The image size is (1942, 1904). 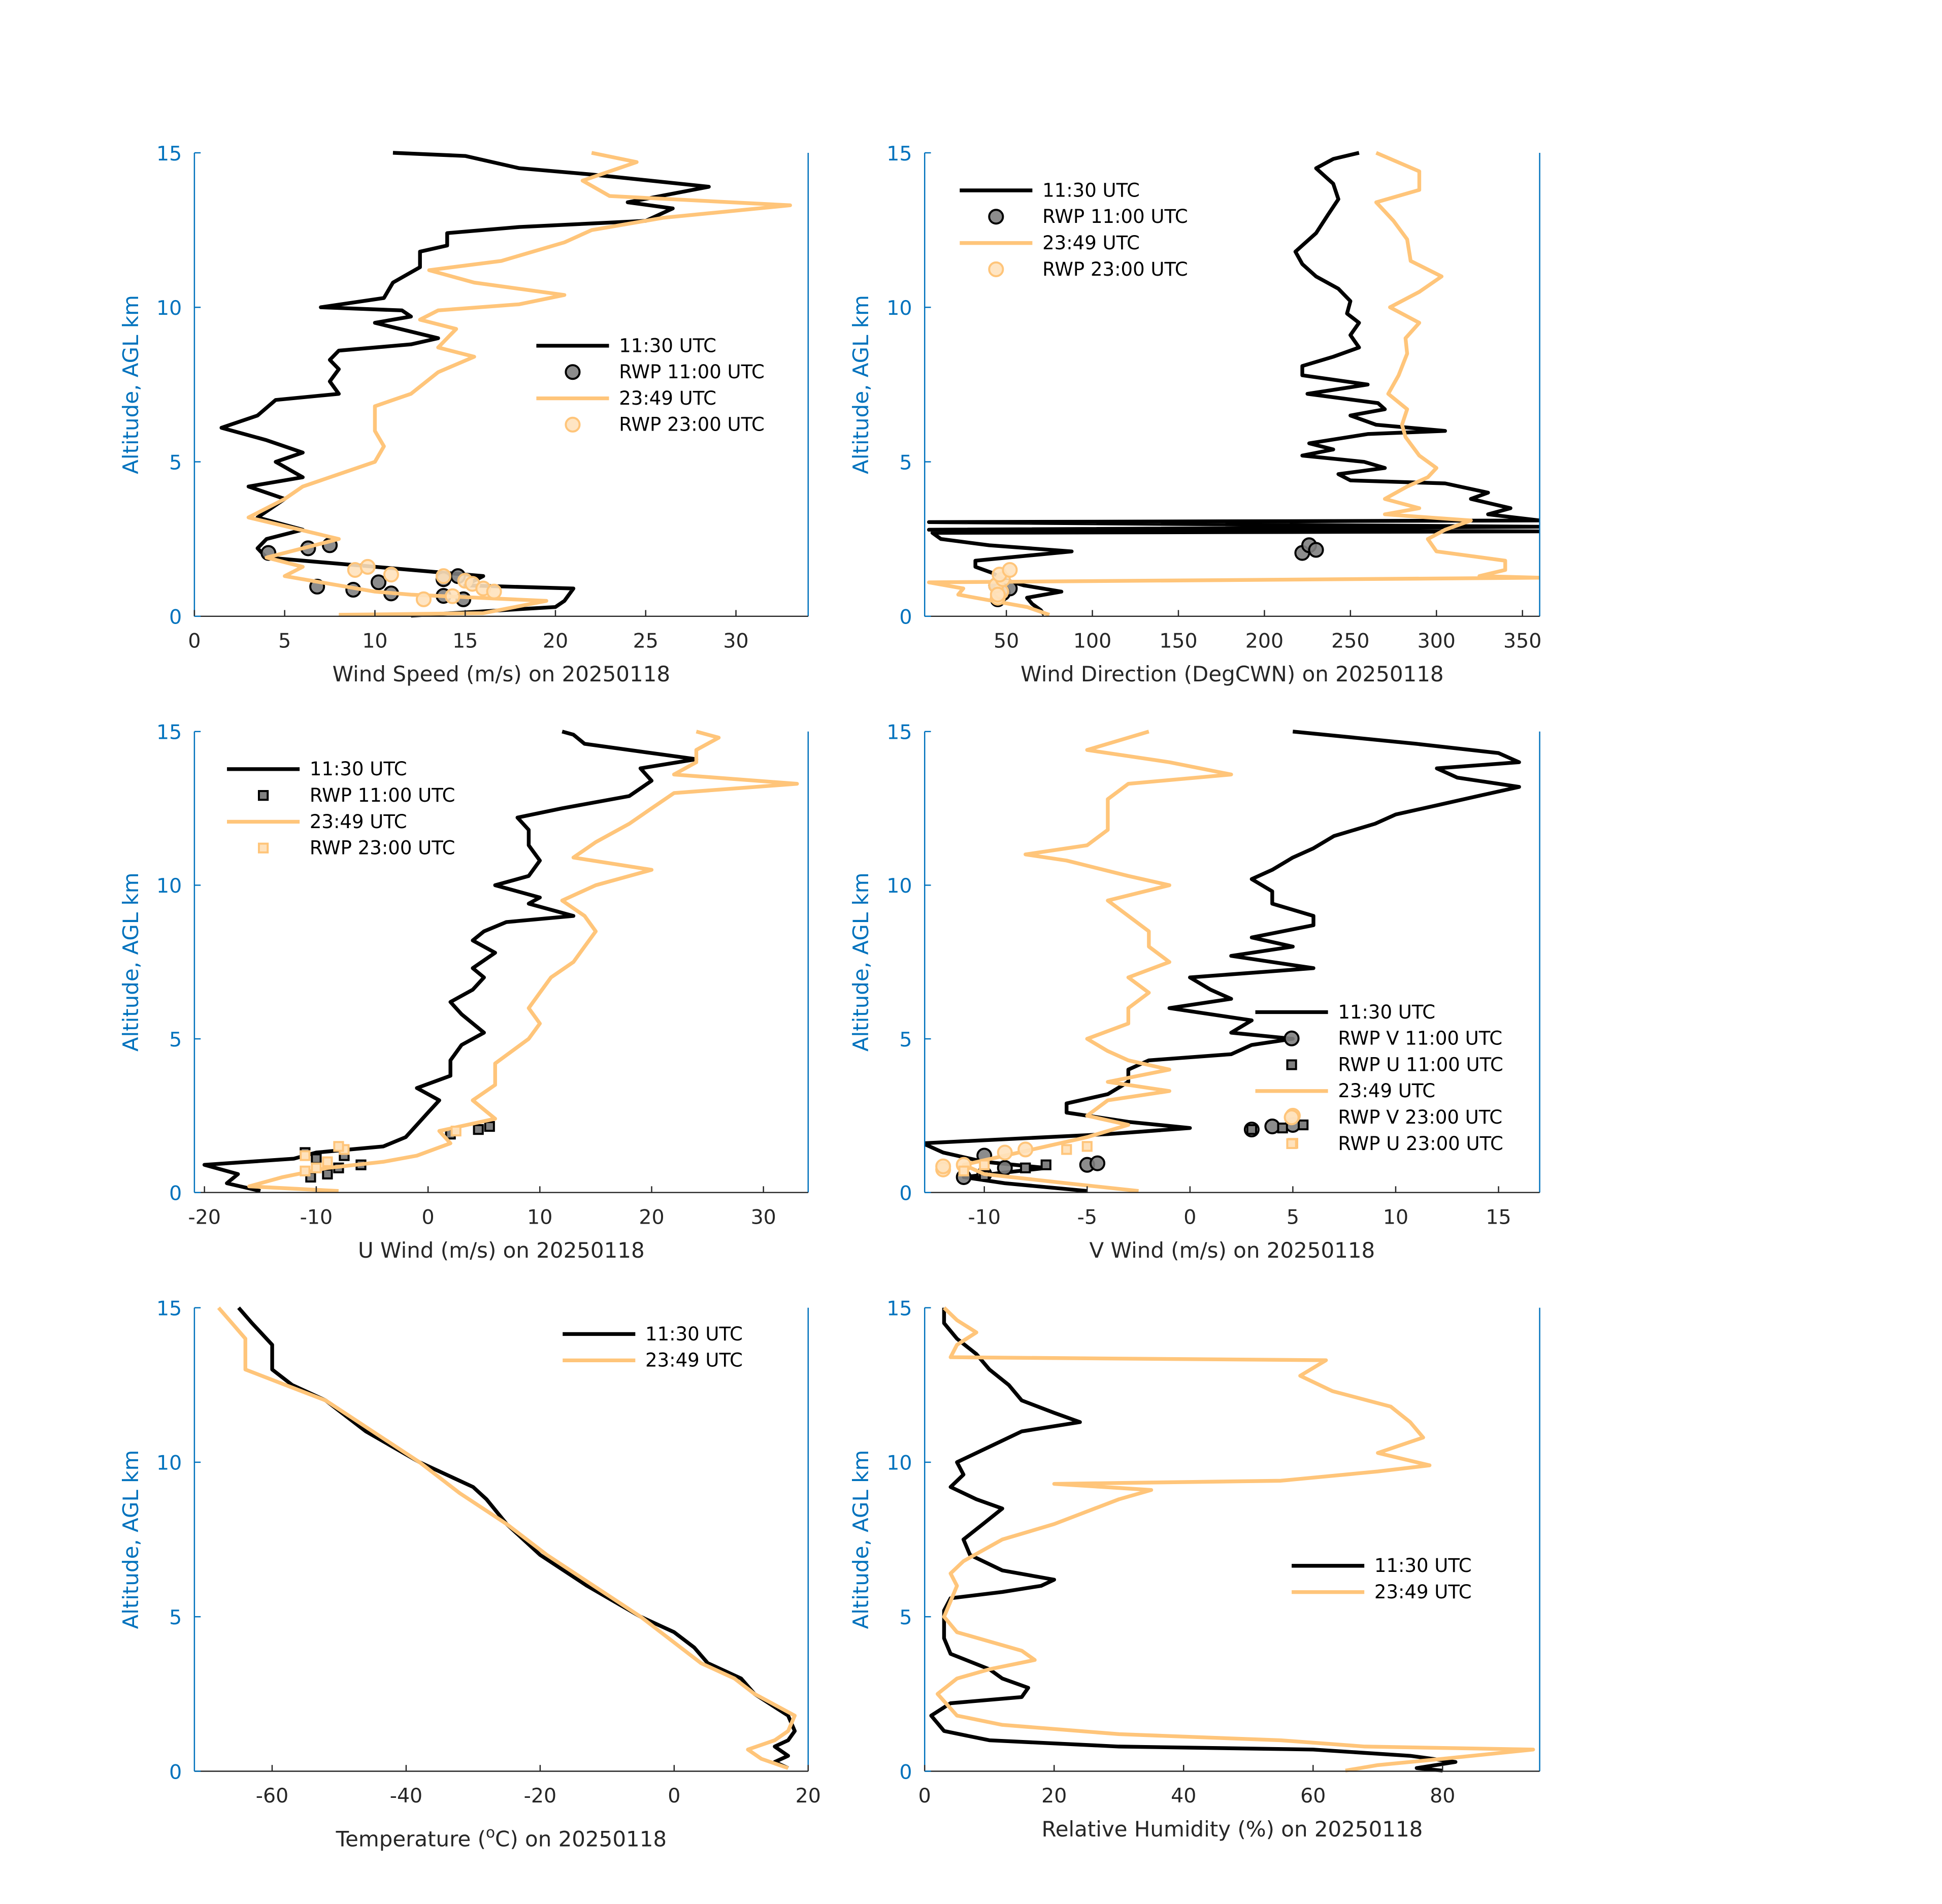 I want to click on legend: 11:30 UTC 23:49 UTC, so click(x=653, y=1347).